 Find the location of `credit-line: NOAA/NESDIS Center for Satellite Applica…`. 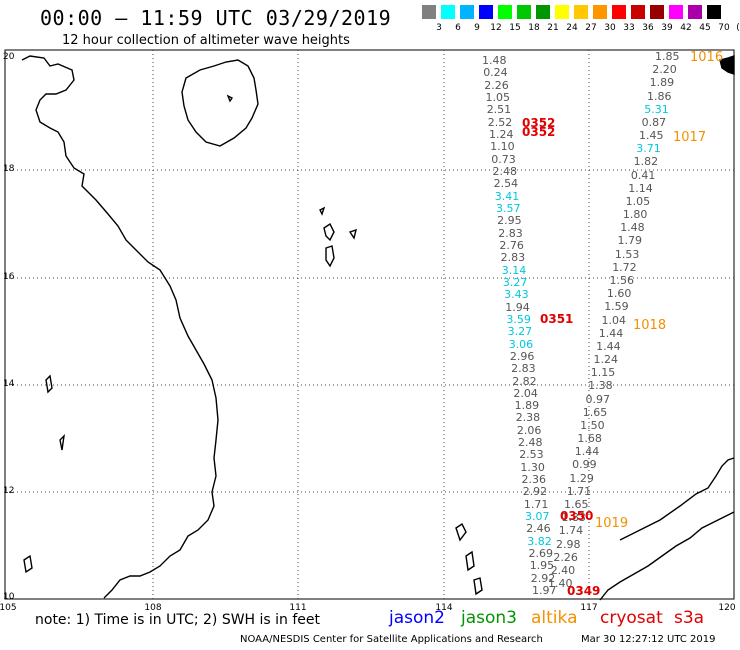

credit-line: NOAA/NESDIS Center for Satellite Applica… is located at coordinates (391, 639).